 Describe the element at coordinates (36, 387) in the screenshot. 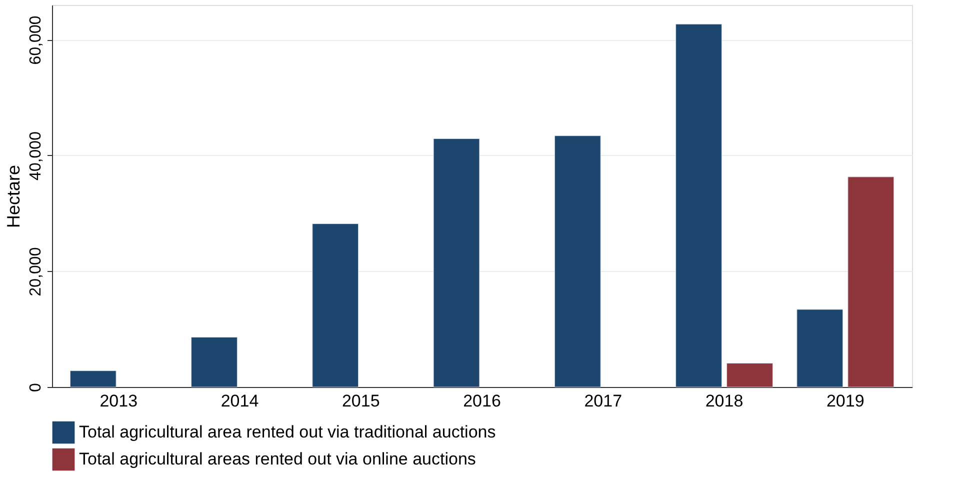

I see `y-tick-label: 0` at that location.